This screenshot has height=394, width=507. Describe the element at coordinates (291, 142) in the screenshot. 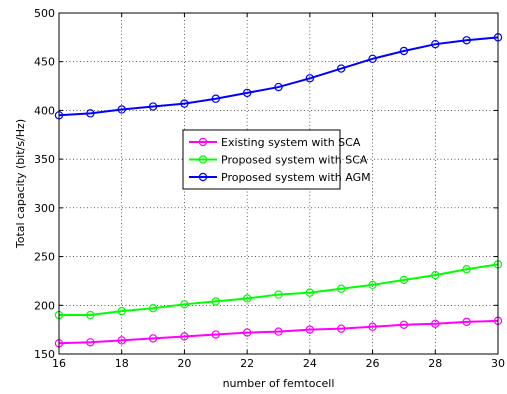

I see `legend-label: Existing system with SCA` at that location.